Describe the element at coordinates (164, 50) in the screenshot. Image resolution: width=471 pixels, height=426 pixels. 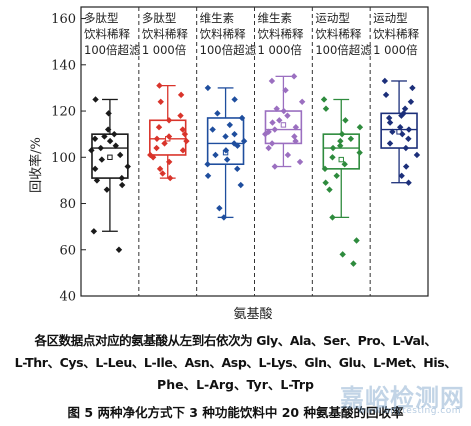
I see `group-label-line: 1 000倍` at that location.